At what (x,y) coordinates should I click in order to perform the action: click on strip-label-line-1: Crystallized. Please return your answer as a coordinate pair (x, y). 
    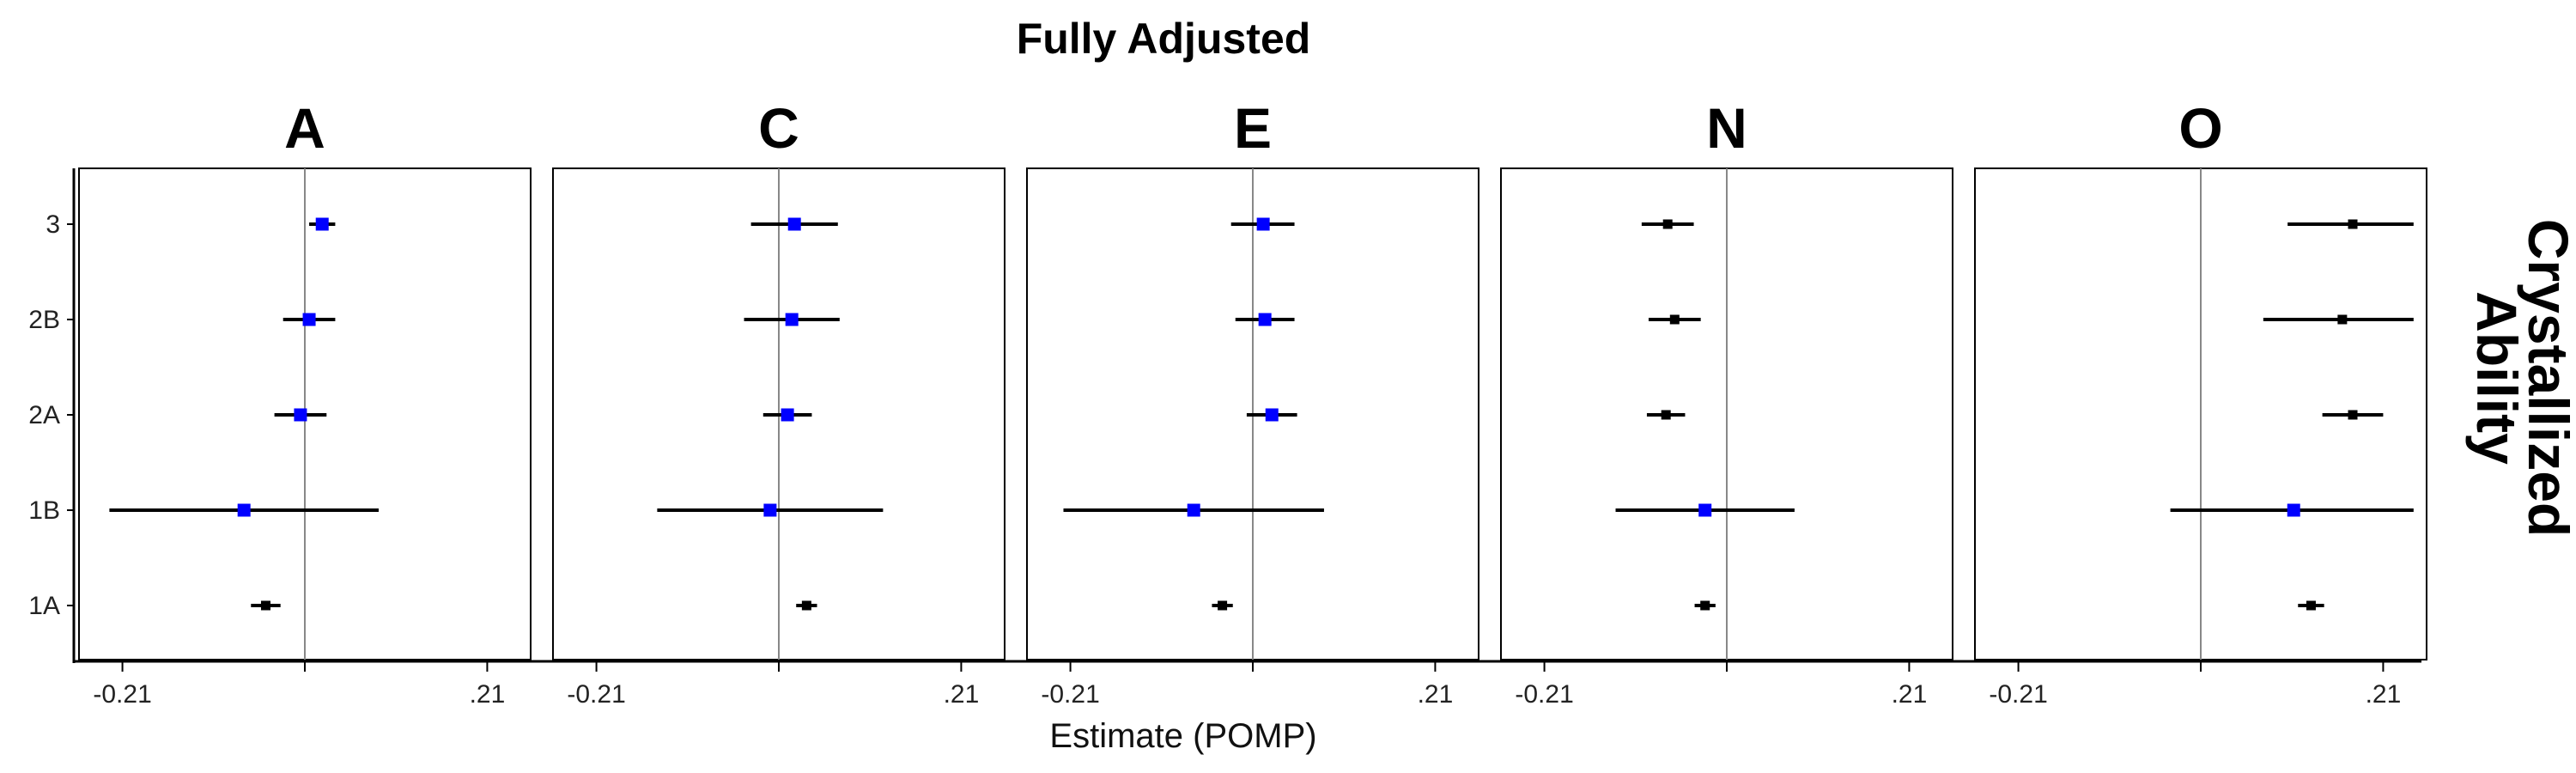
    Looking at the image, I should click on (2546, 378).